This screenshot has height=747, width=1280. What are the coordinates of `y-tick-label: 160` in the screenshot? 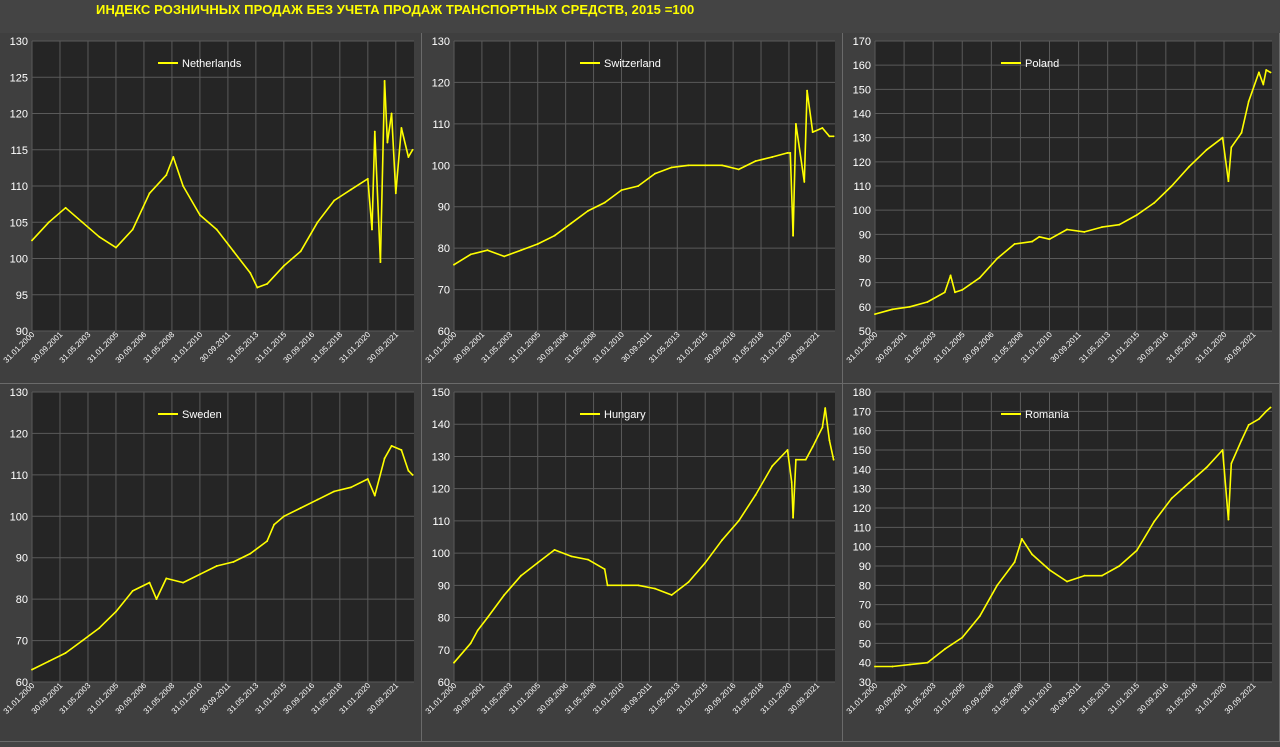 It's located at (862, 66).